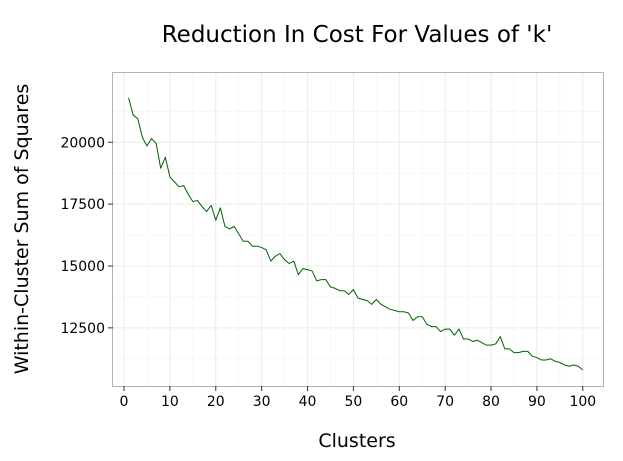  What do you see at coordinates (22, 229) in the screenshot?
I see `y-axis-title: Within-Cluster Sum of Squares` at bounding box center [22, 229].